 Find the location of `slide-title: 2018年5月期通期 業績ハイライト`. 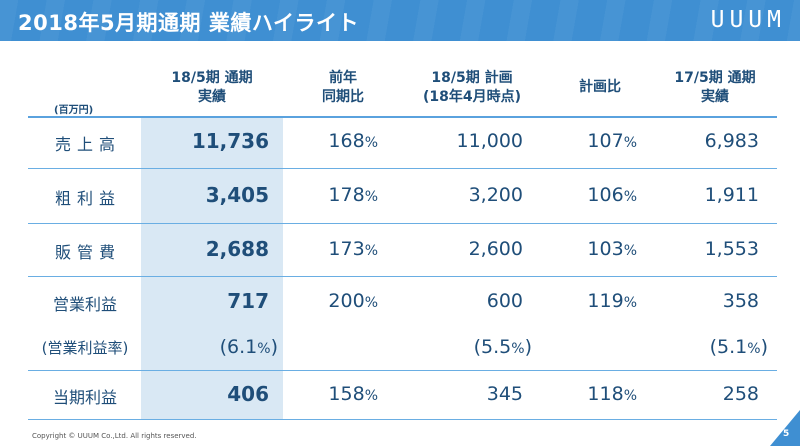

slide-title: 2018年5月期通期 業績ハイライト is located at coordinates (188, 23).